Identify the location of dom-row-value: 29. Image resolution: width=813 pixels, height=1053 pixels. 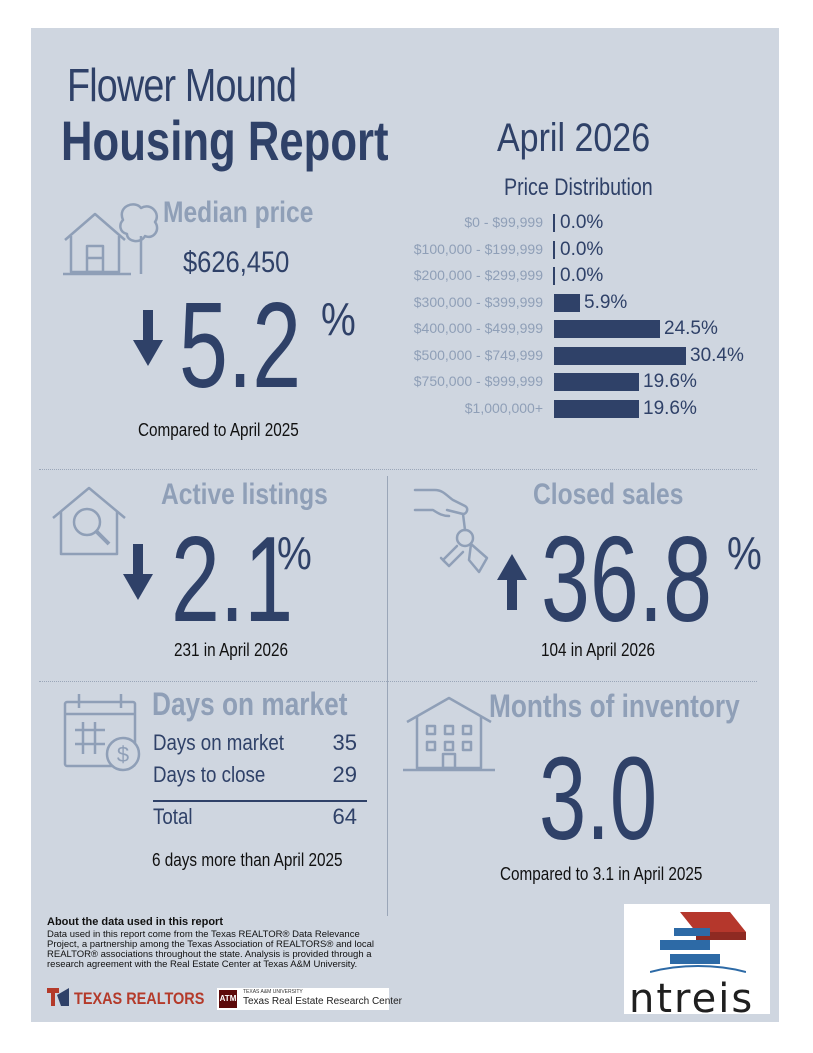
(344, 774).